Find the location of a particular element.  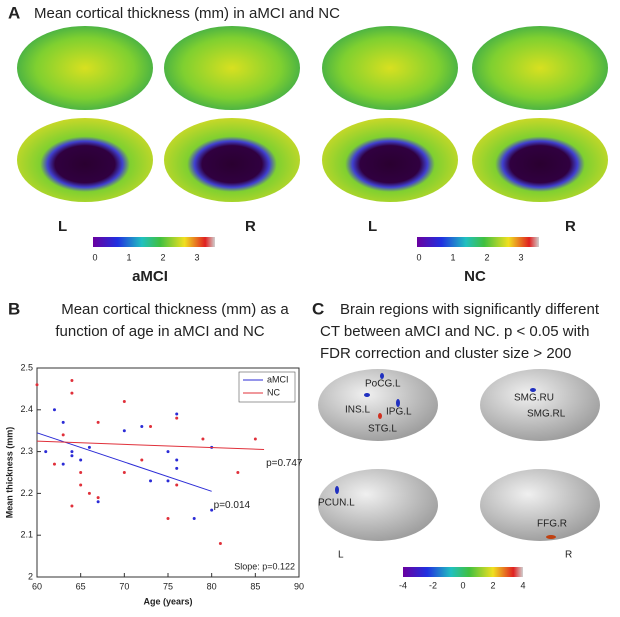

legend-box is located at coordinates (267, 387).